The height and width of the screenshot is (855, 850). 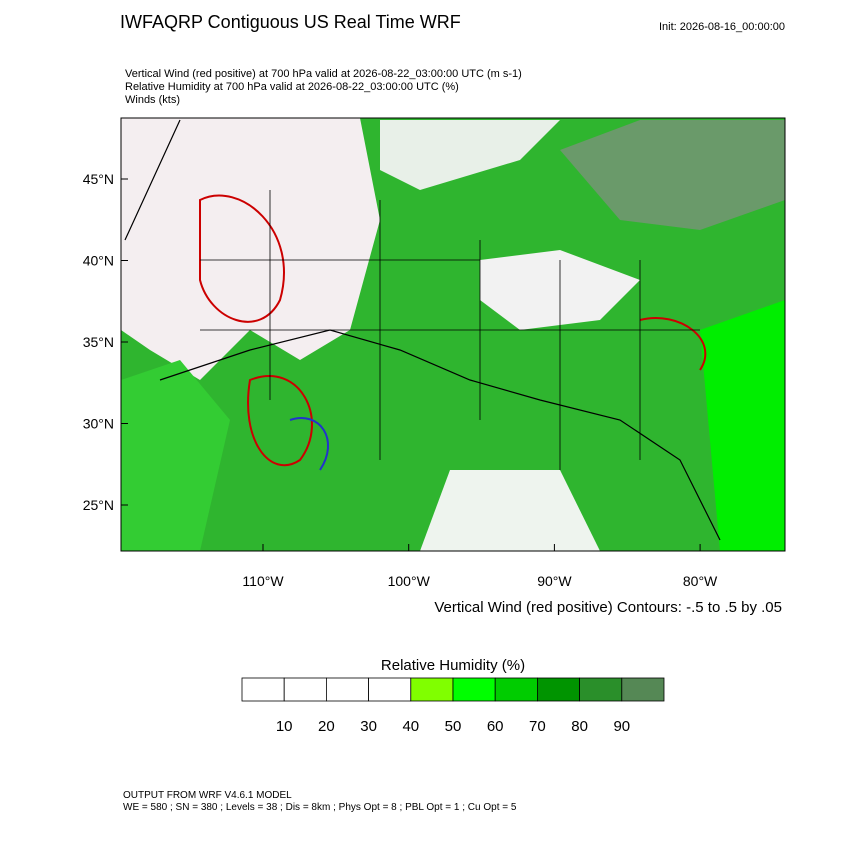 I want to click on lat-label: 45°N, so click(x=98, y=179).